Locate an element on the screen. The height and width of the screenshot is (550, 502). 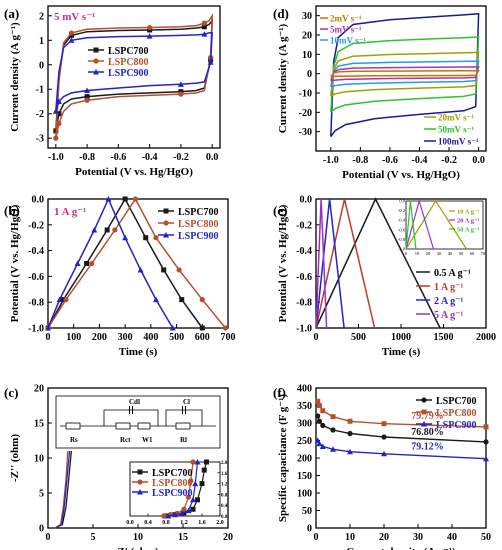
nyquist-curve is located at coordinates (63, 489).